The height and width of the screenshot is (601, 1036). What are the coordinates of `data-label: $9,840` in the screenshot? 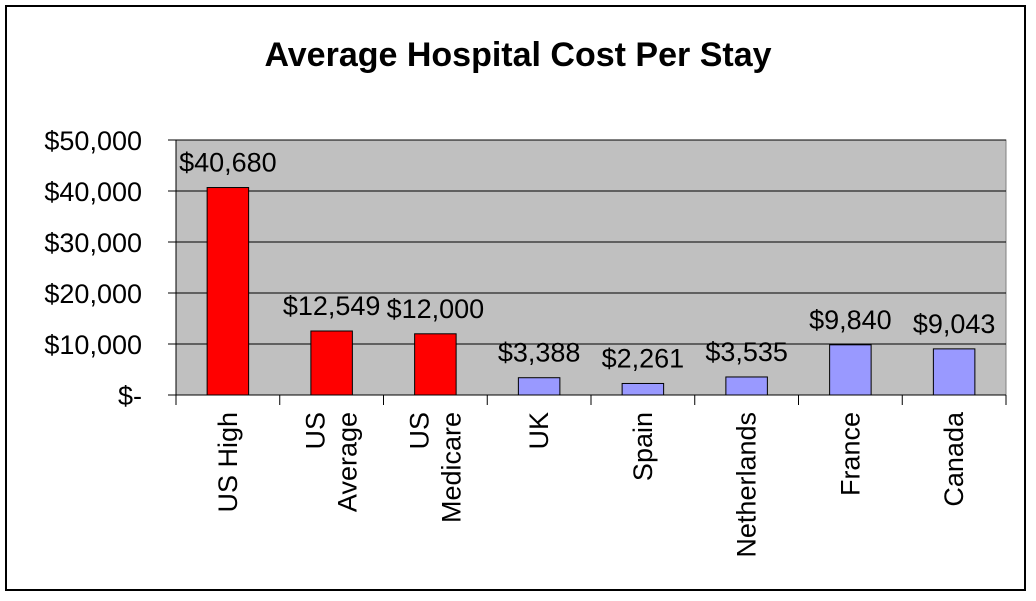 It's located at (850, 320).